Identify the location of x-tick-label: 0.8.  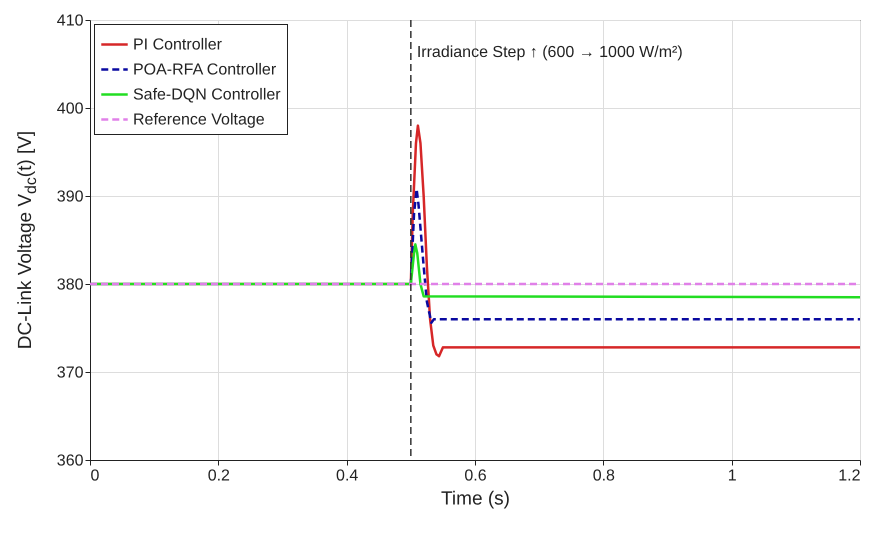
(604, 476).